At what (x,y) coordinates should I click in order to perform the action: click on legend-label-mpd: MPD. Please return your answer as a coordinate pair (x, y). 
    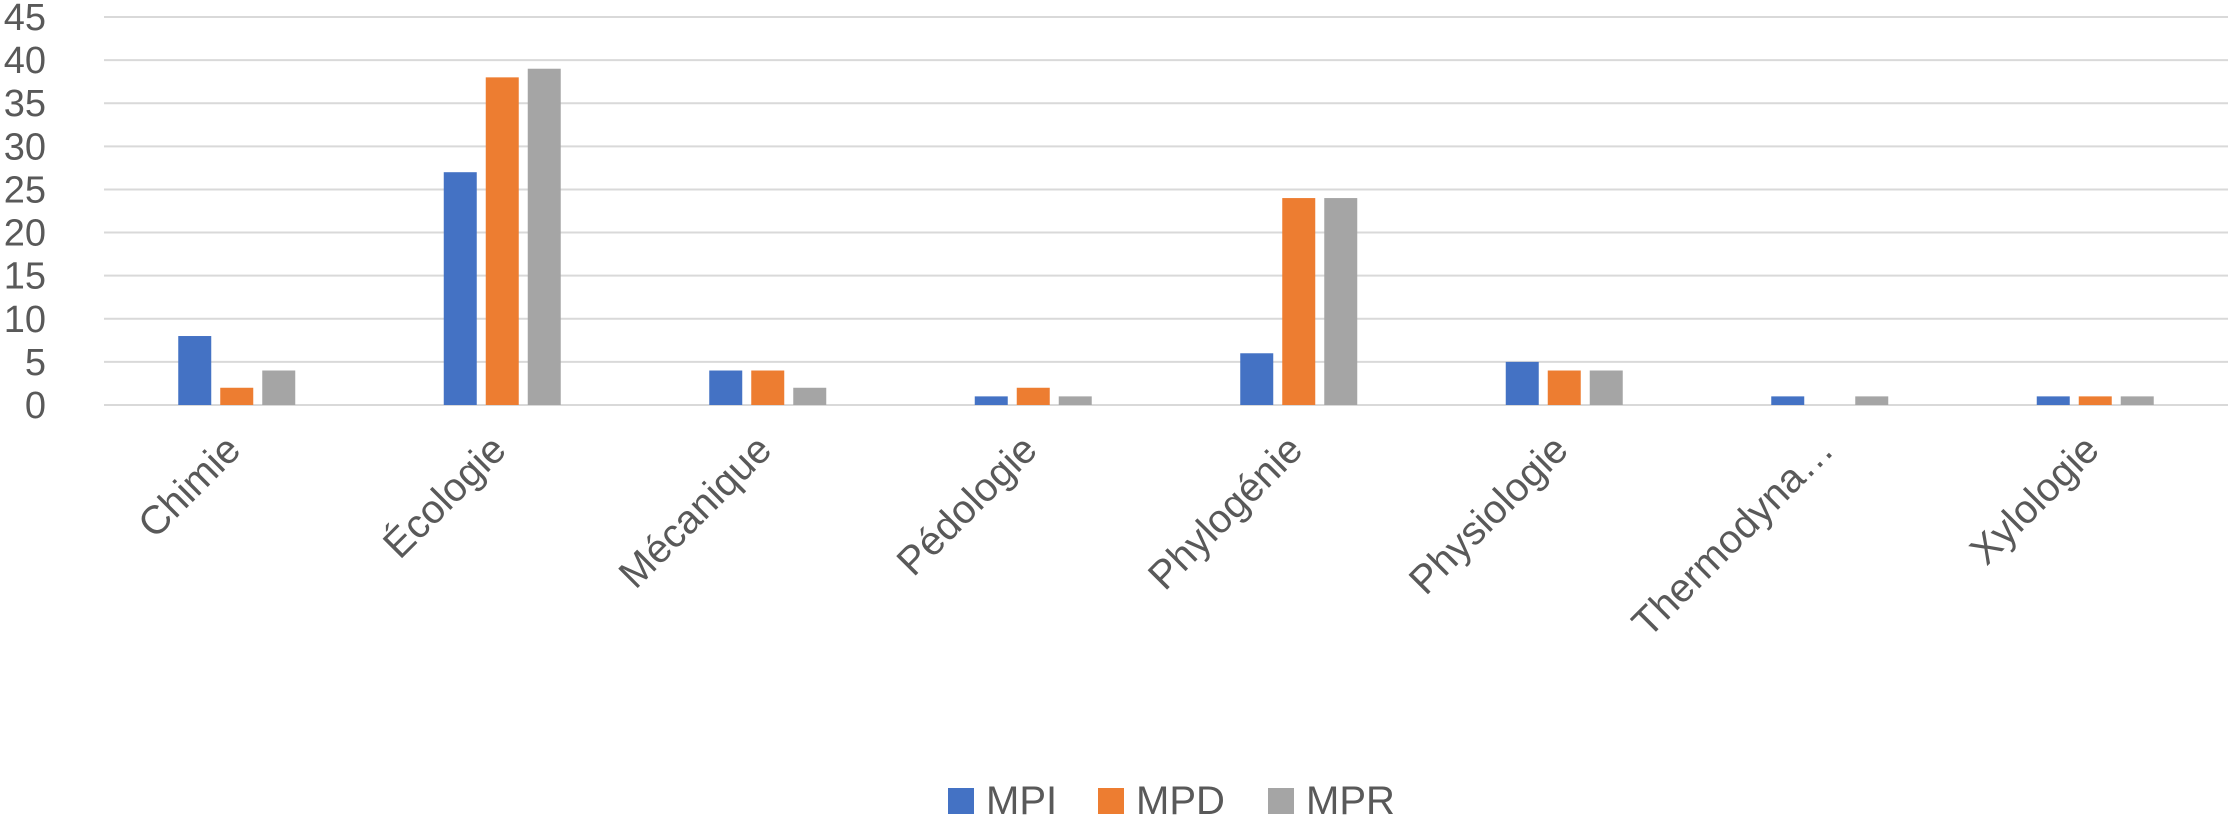
    Looking at the image, I should click on (1180, 801).